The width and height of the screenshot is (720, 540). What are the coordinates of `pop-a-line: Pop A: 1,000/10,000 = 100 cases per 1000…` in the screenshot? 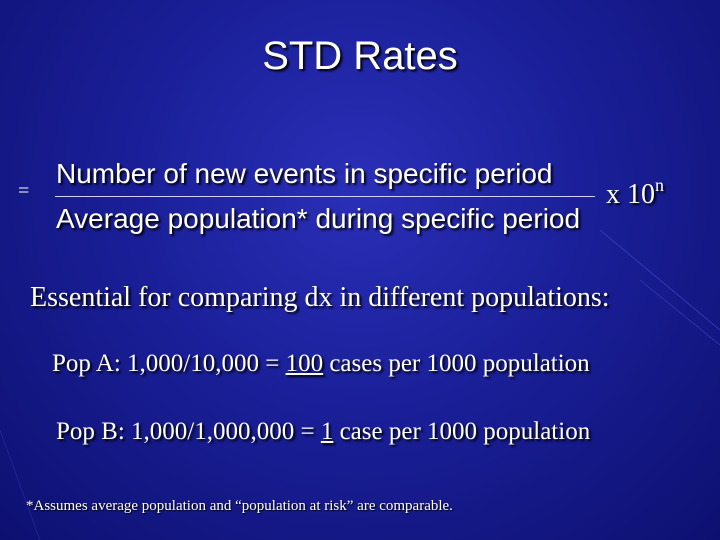 It's located at (321, 364).